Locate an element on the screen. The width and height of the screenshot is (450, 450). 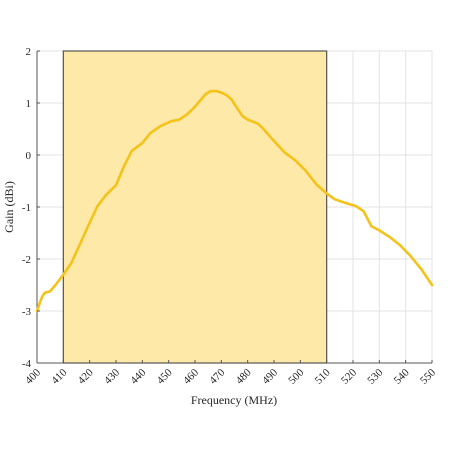
x-tick-label: 490 is located at coordinates (270, 376).